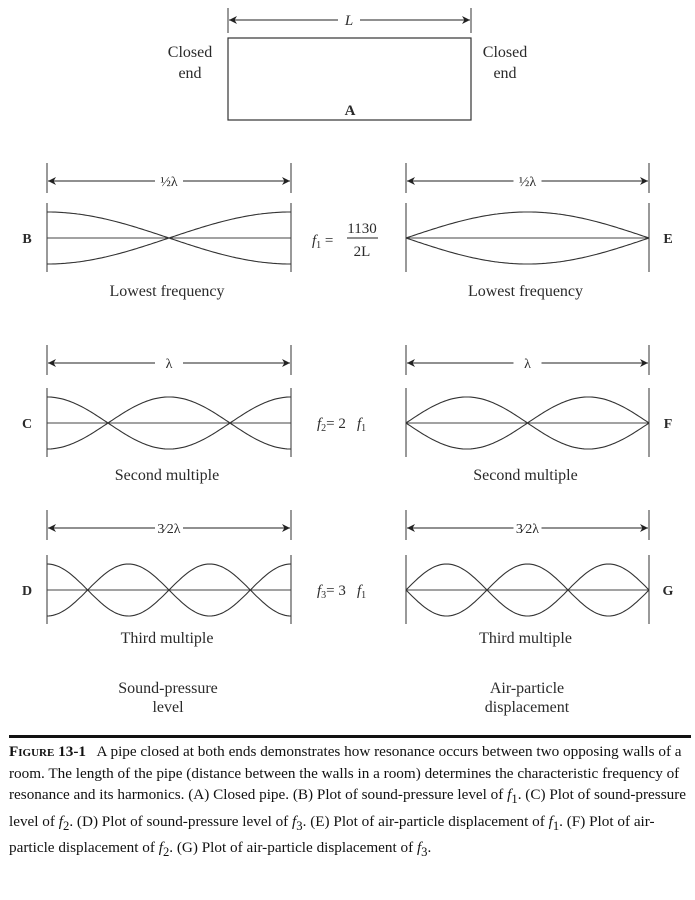 The height and width of the screenshot is (900, 695). I want to click on right-column-title-1: Air-particle, so click(527, 688).